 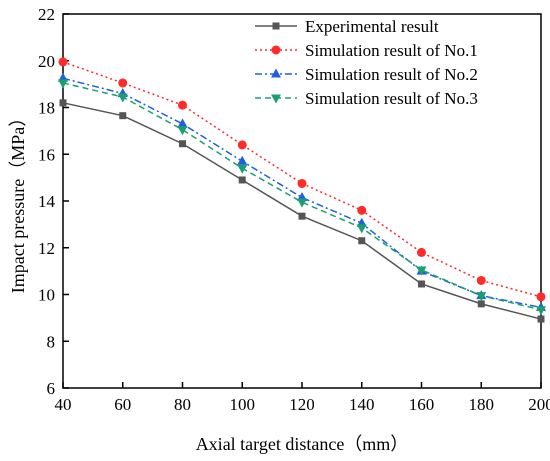 I want to click on legend-label: Simulation result of No.1, so click(x=391, y=50).